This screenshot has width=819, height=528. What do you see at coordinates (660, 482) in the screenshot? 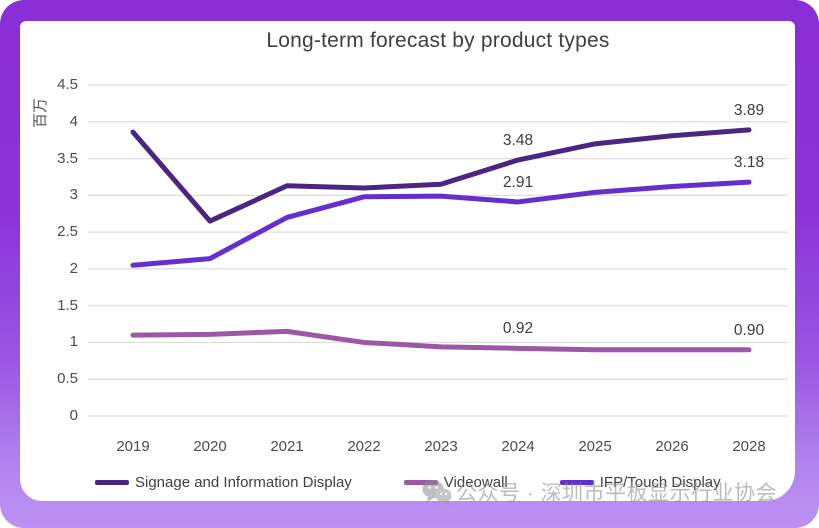
I see `legend-label: IFP/Touch Display` at bounding box center [660, 482].